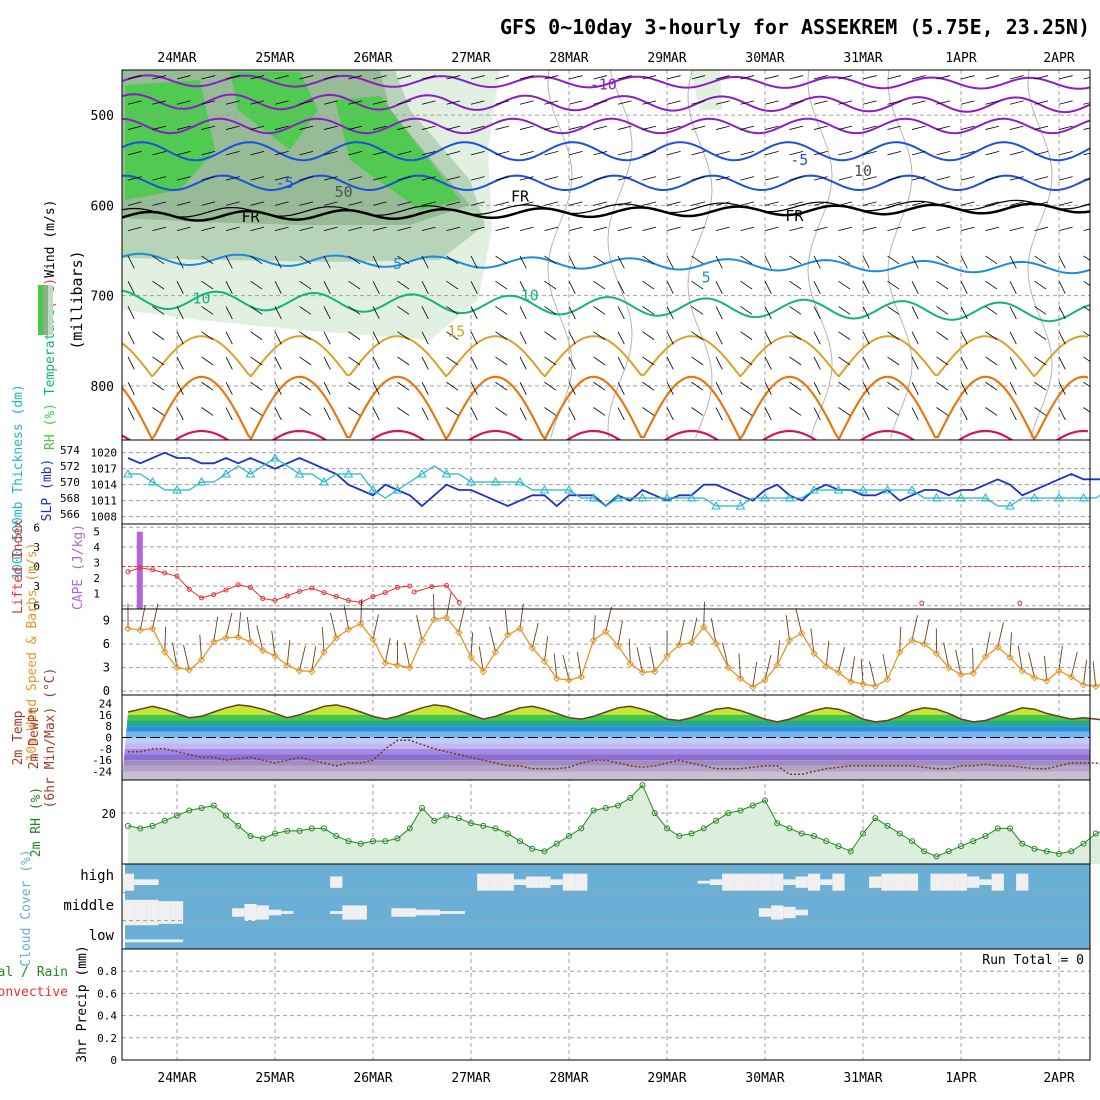 This screenshot has height=1100, width=1100. What do you see at coordinates (36, 547) in the screenshot?
I see `li-tick-label: 3` at bounding box center [36, 547].